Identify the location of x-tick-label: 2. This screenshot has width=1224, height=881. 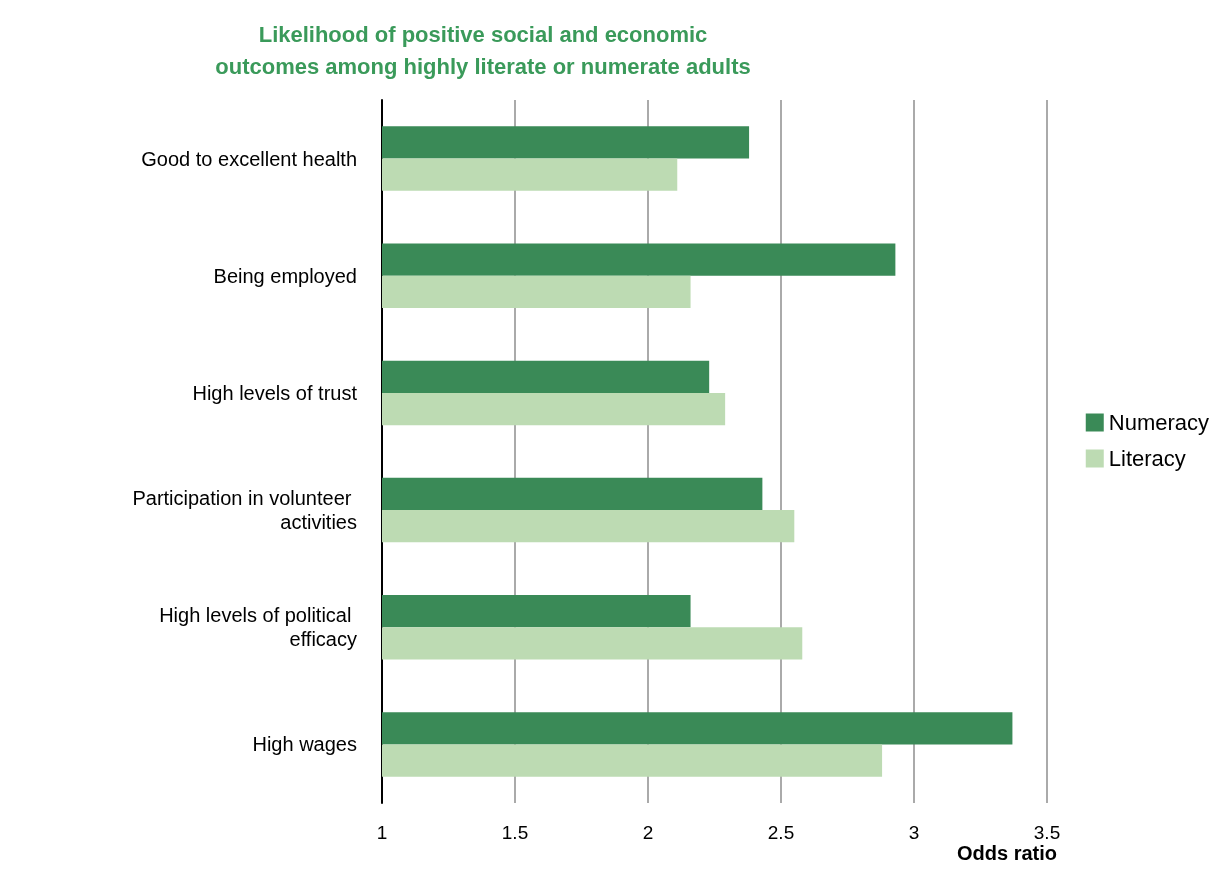
(648, 832).